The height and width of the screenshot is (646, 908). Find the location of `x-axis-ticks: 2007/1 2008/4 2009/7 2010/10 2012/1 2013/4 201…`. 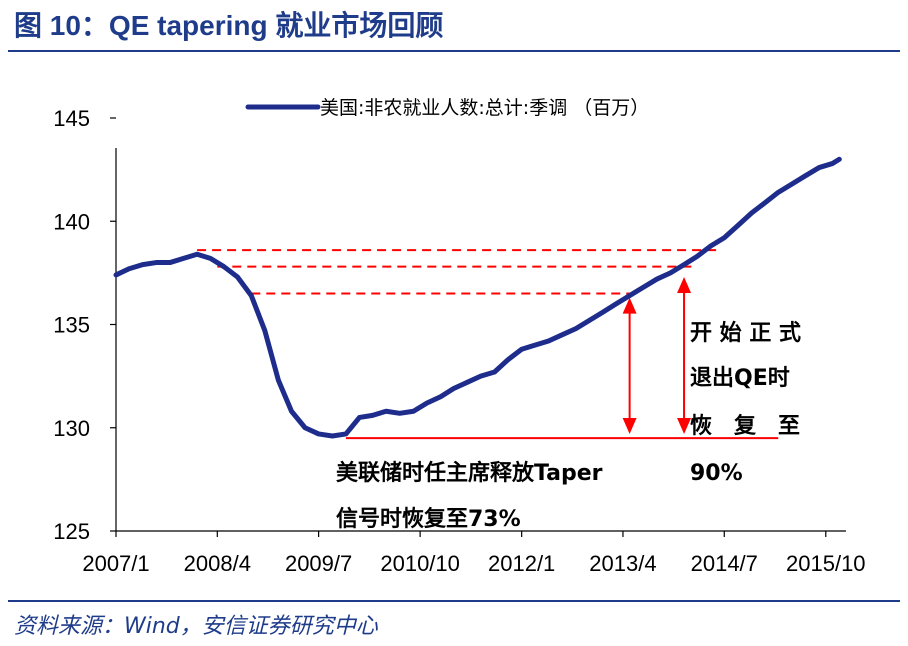

x-axis-ticks: 2007/1 2008/4 2009/7 2010/10 2012/1 2013/4 201… is located at coordinates (474, 553).